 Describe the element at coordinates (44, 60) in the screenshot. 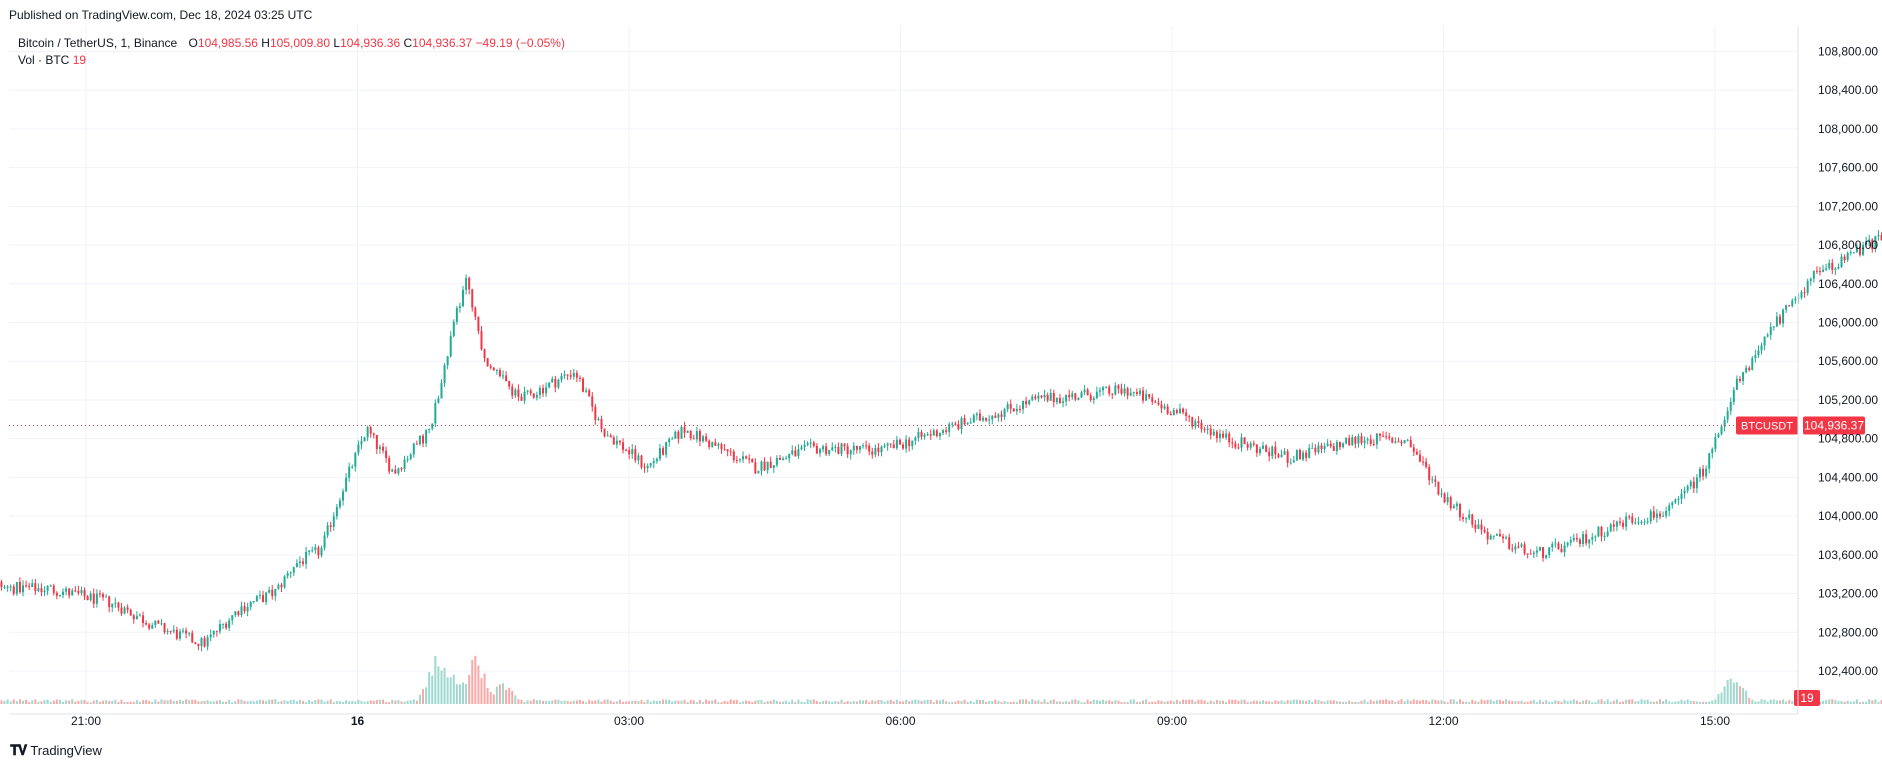

I see `volume-label: Vol · BTC` at that location.